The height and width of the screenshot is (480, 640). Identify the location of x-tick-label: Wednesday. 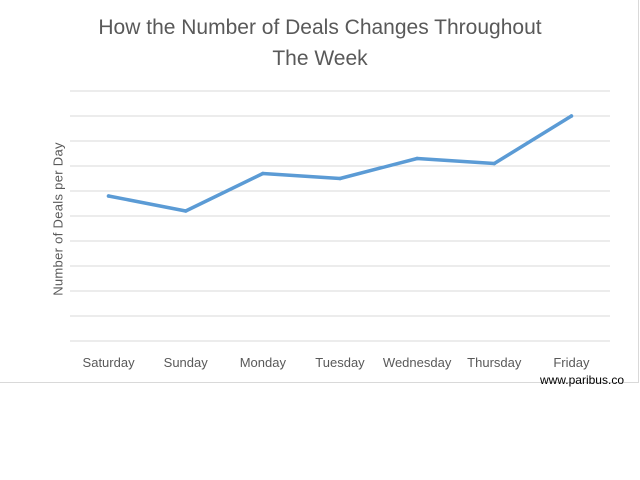
(417, 362).